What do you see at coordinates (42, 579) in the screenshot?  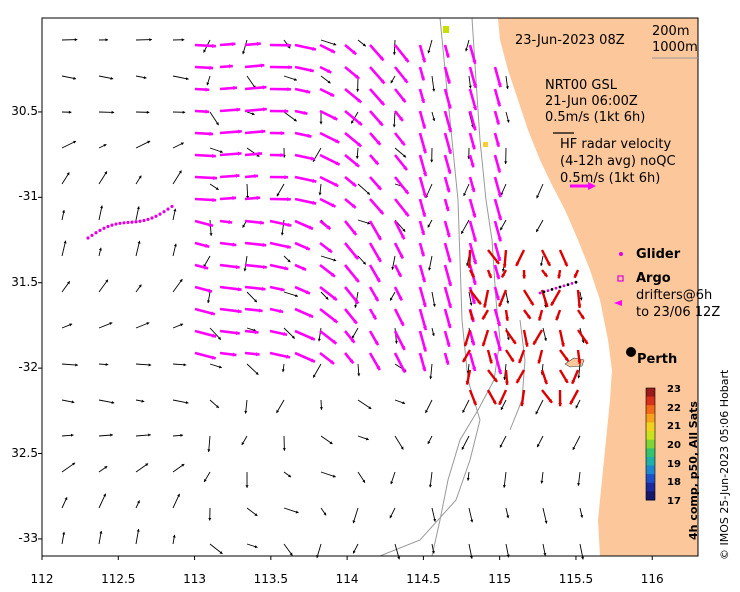 I see `x-tick-label: 112` at bounding box center [42, 579].